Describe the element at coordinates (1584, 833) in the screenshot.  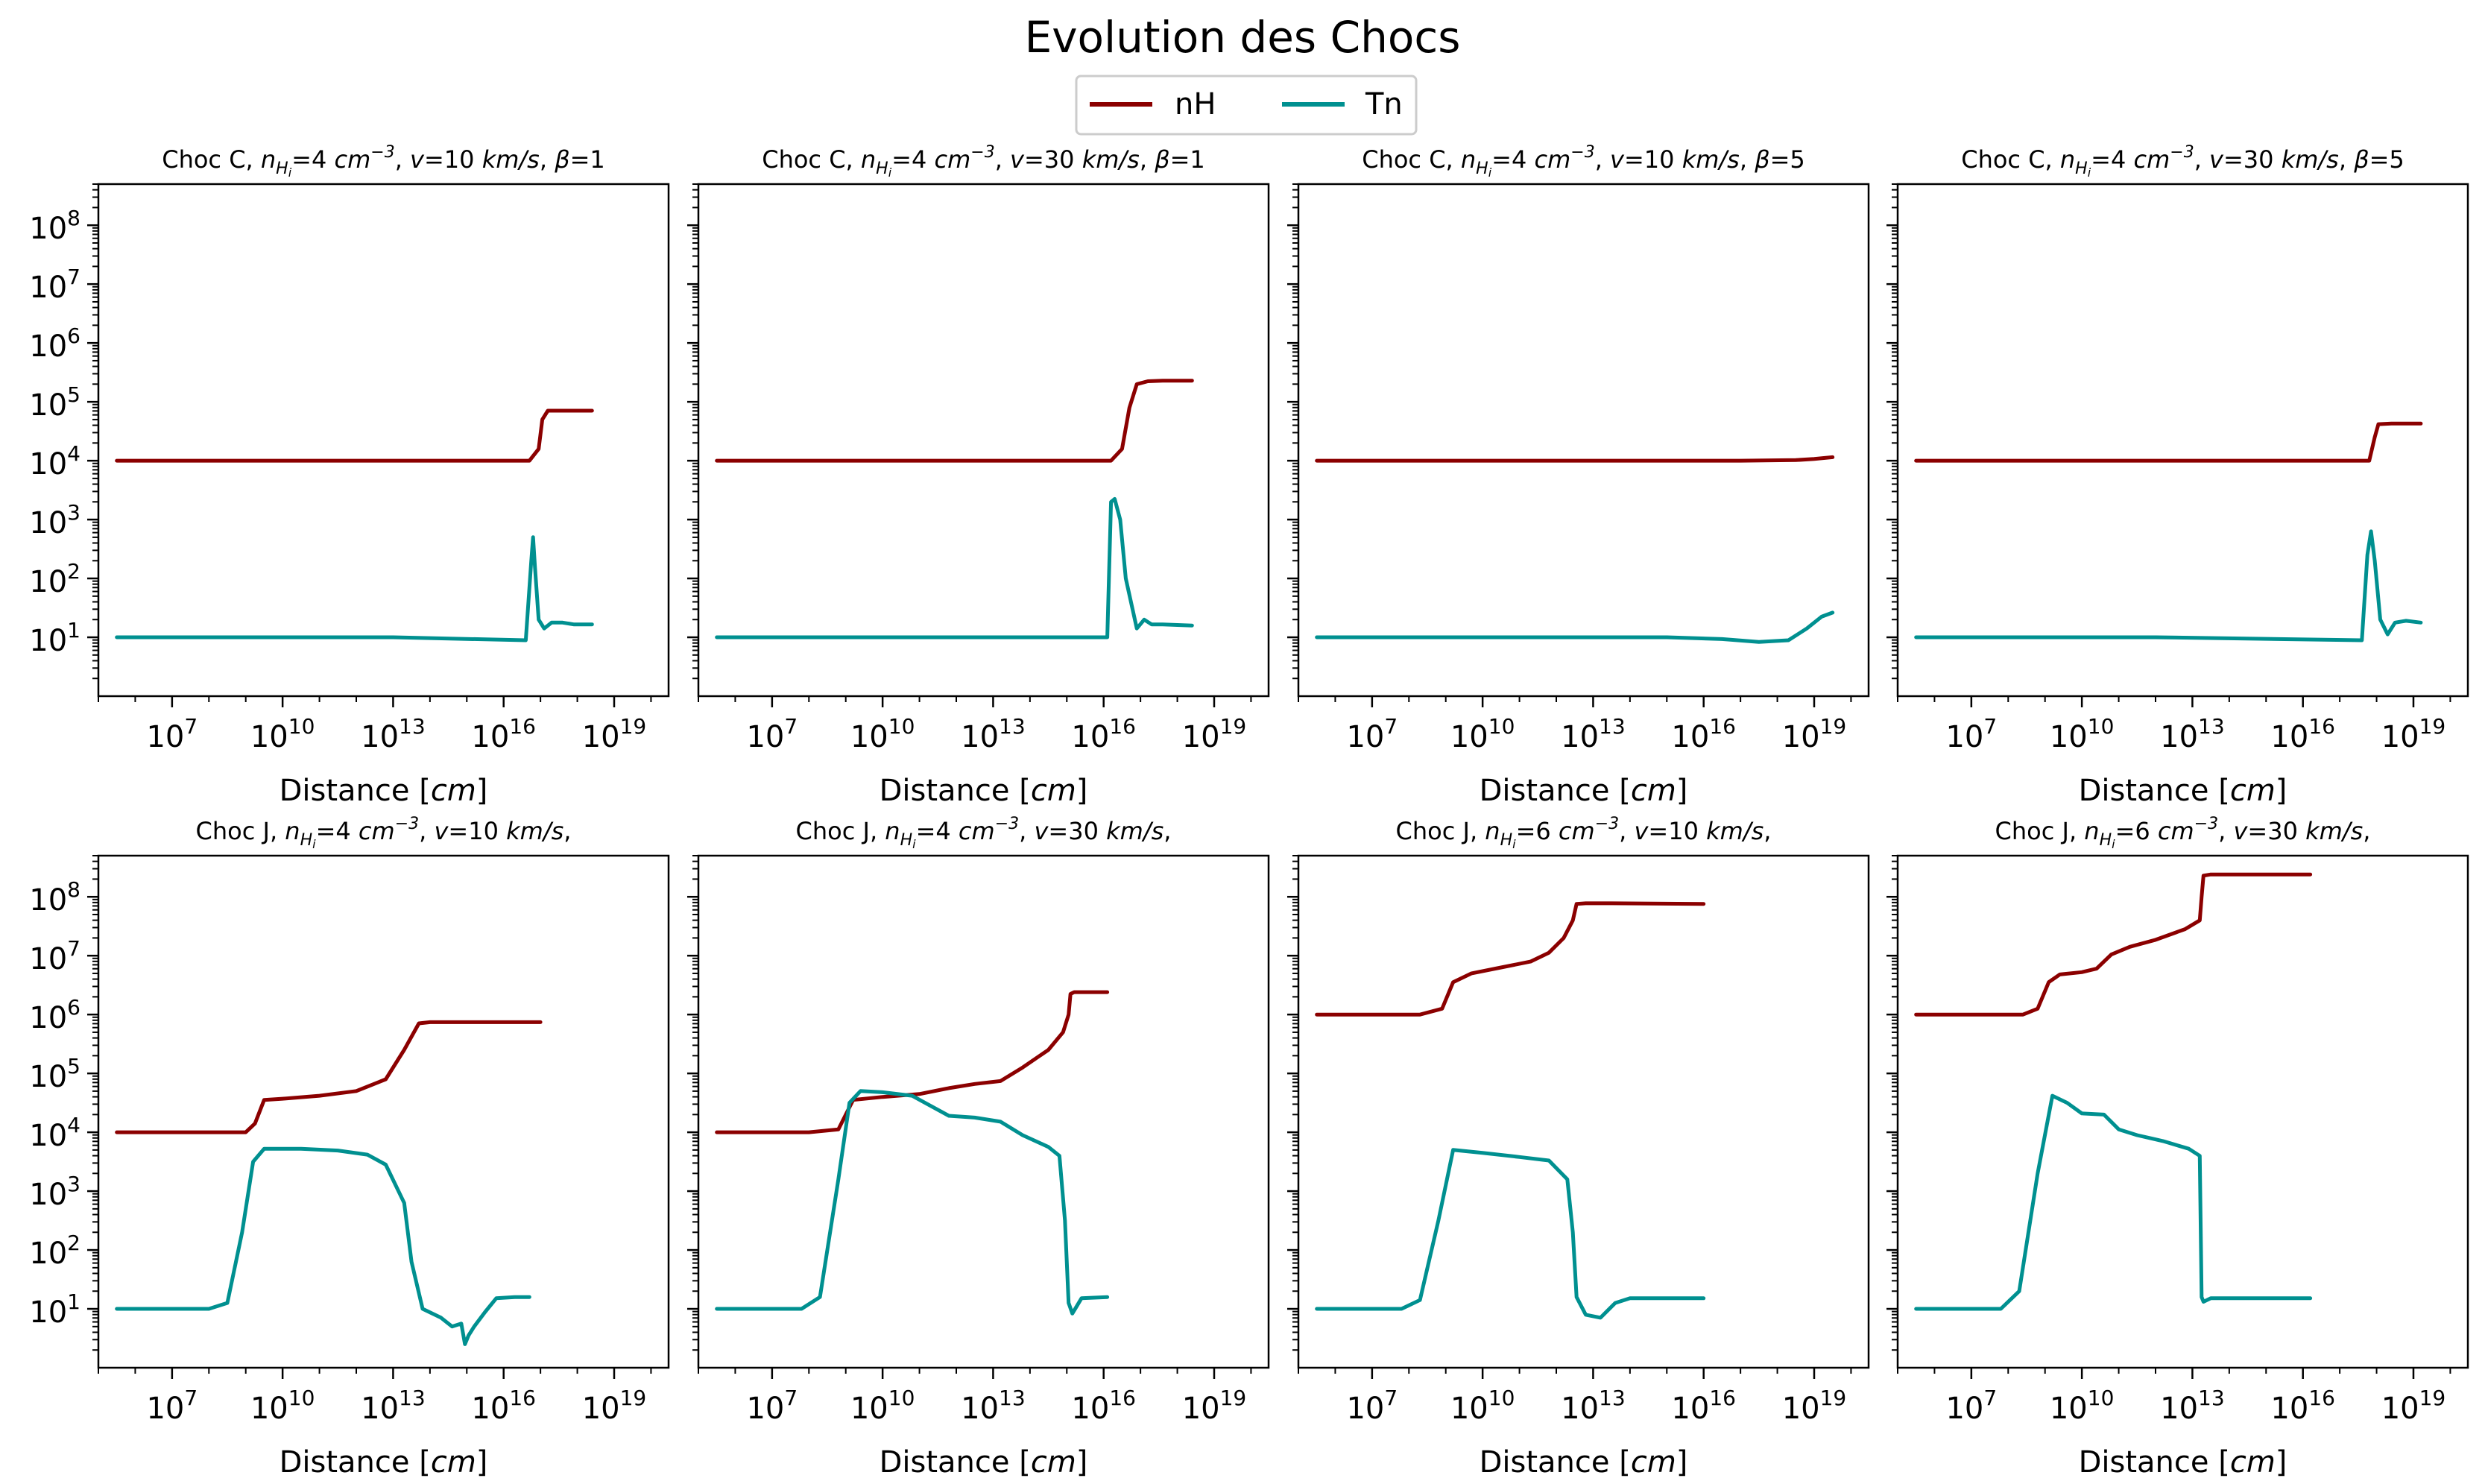
I see `subplot-title: Choc J, nHi=6 cm−3, v=10 km/s,` at that location.